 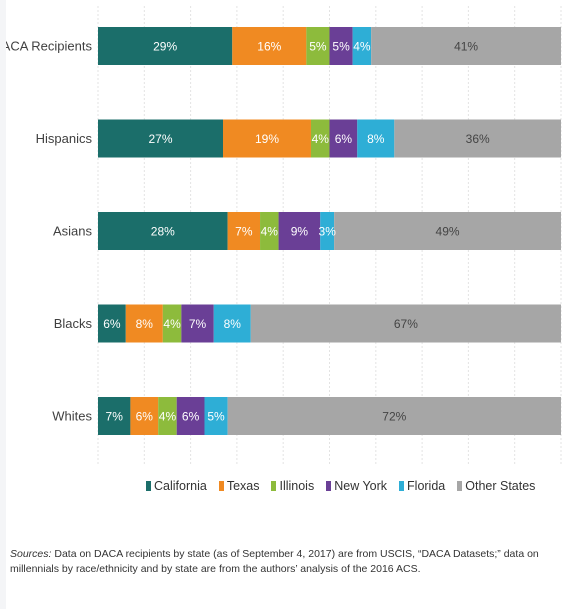 What do you see at coordinates (72, 416) in the screenshot?
I see `category-label: Whites` at bounding box center [72, 416].